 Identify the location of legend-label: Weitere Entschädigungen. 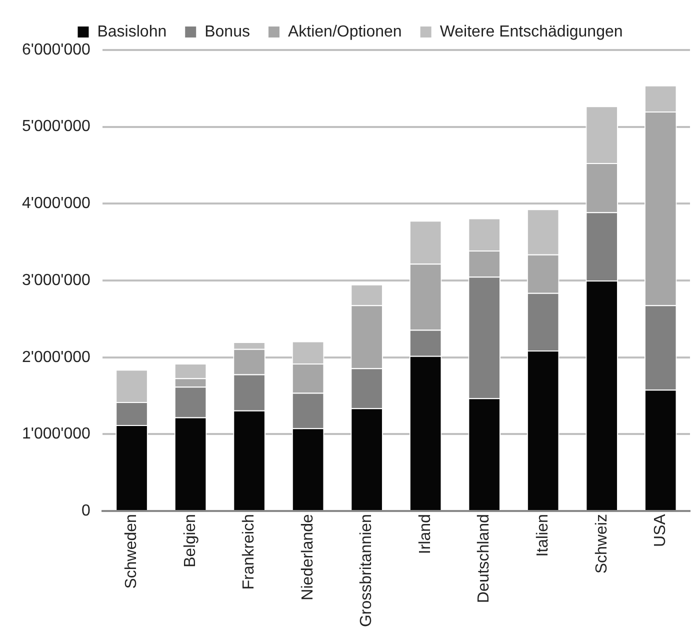
(531, 31).